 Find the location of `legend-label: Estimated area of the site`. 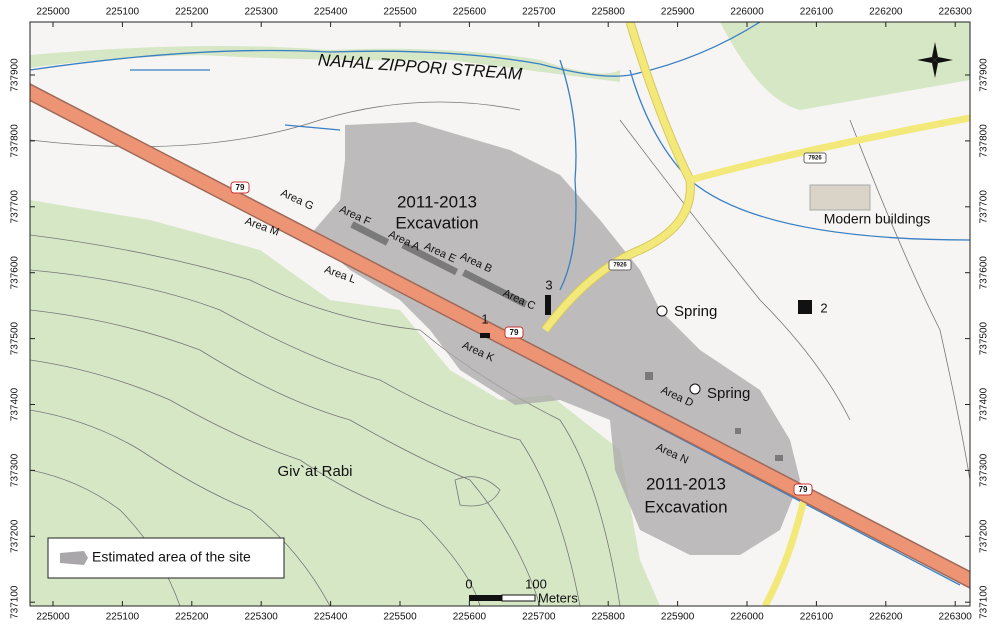

legend-label: Estimated area of the site is located at coordinates (171, 557).